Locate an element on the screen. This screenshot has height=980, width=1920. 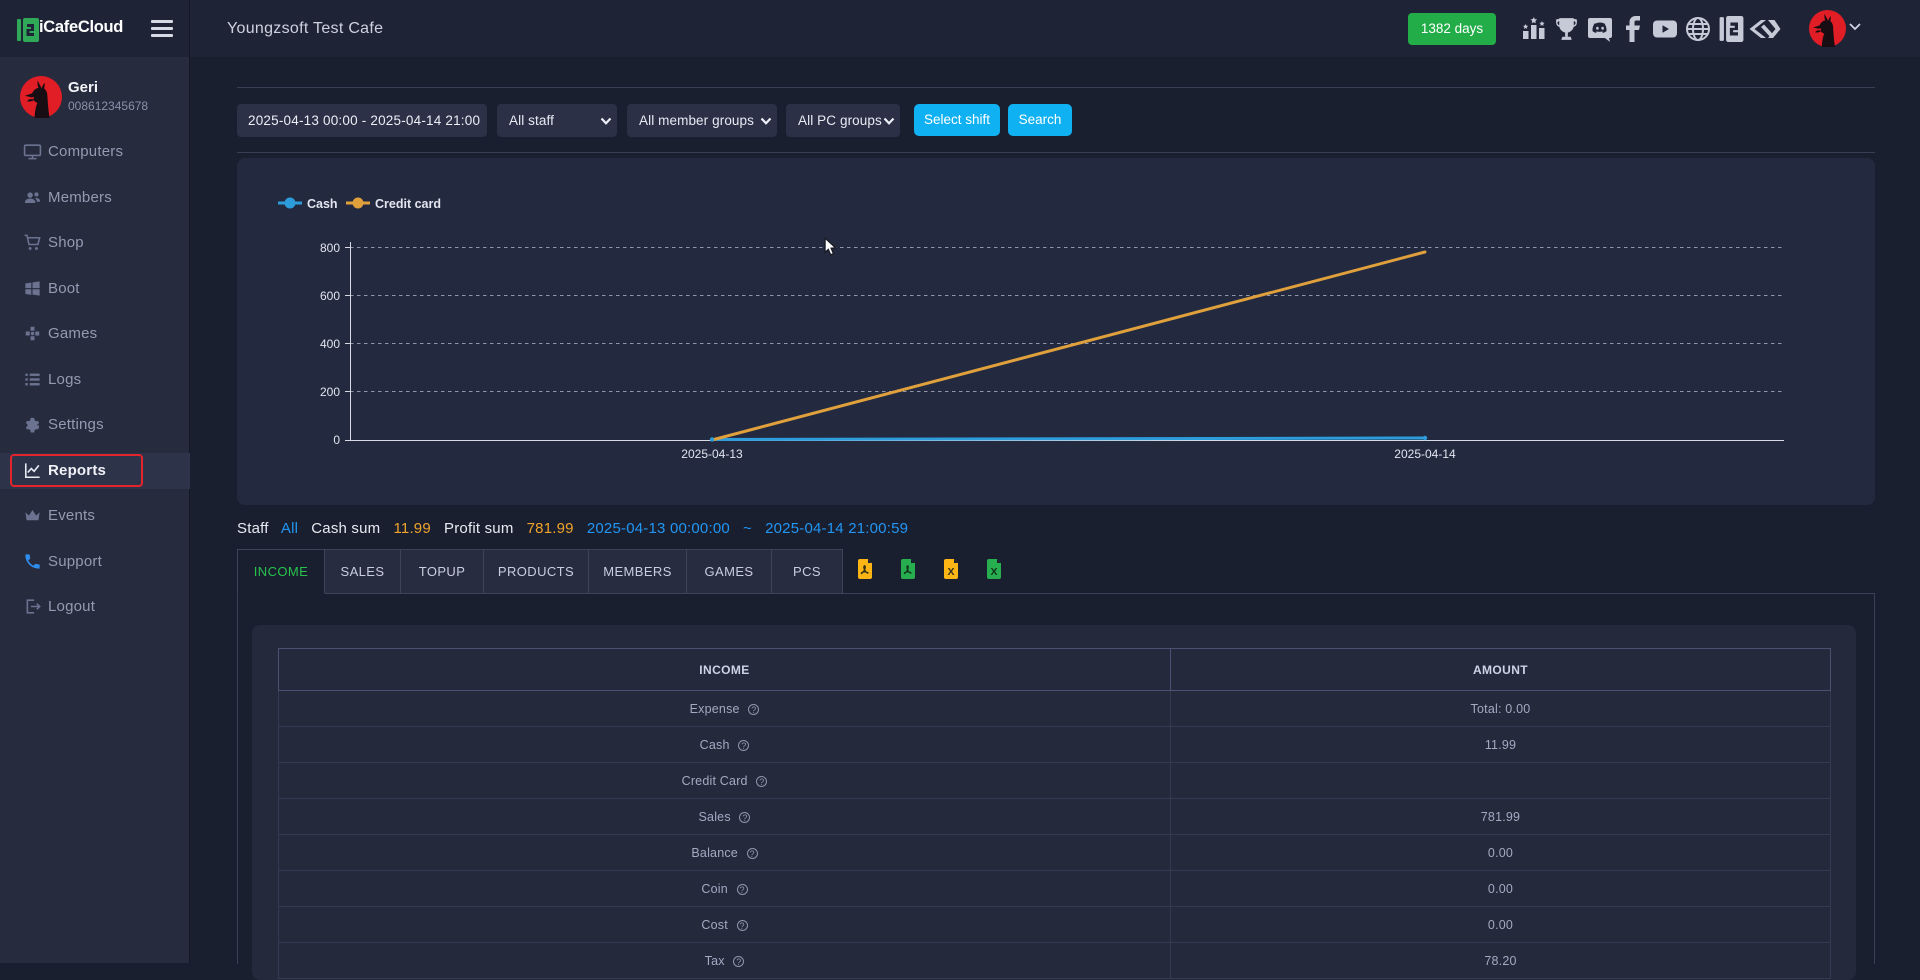
svg-text: 800 is located at coordinates (330, 248).